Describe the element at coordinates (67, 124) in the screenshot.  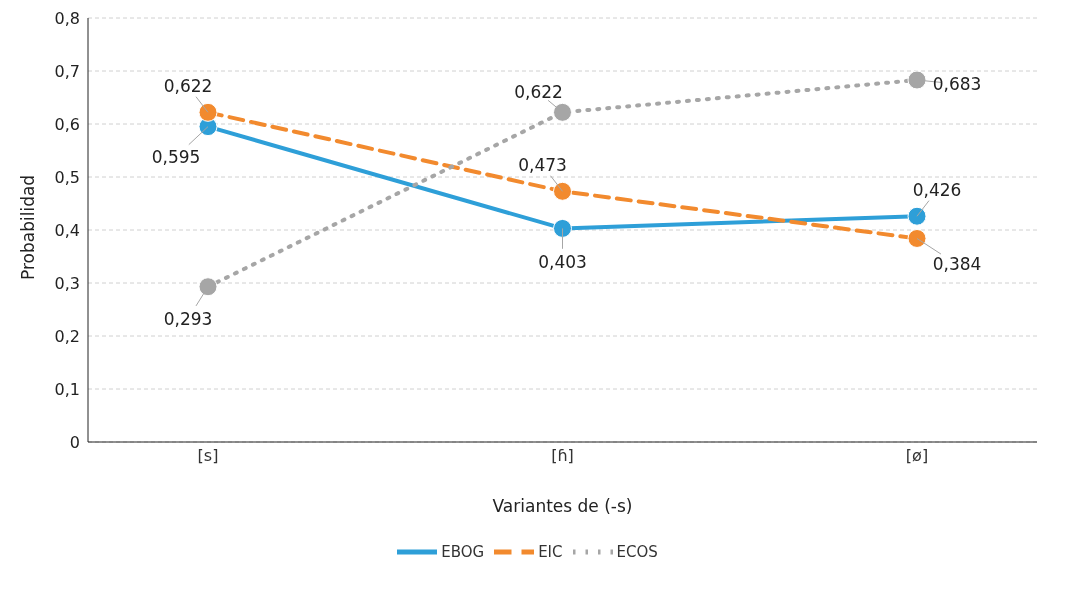
I see `y-tick-label: 0,6` at that location.